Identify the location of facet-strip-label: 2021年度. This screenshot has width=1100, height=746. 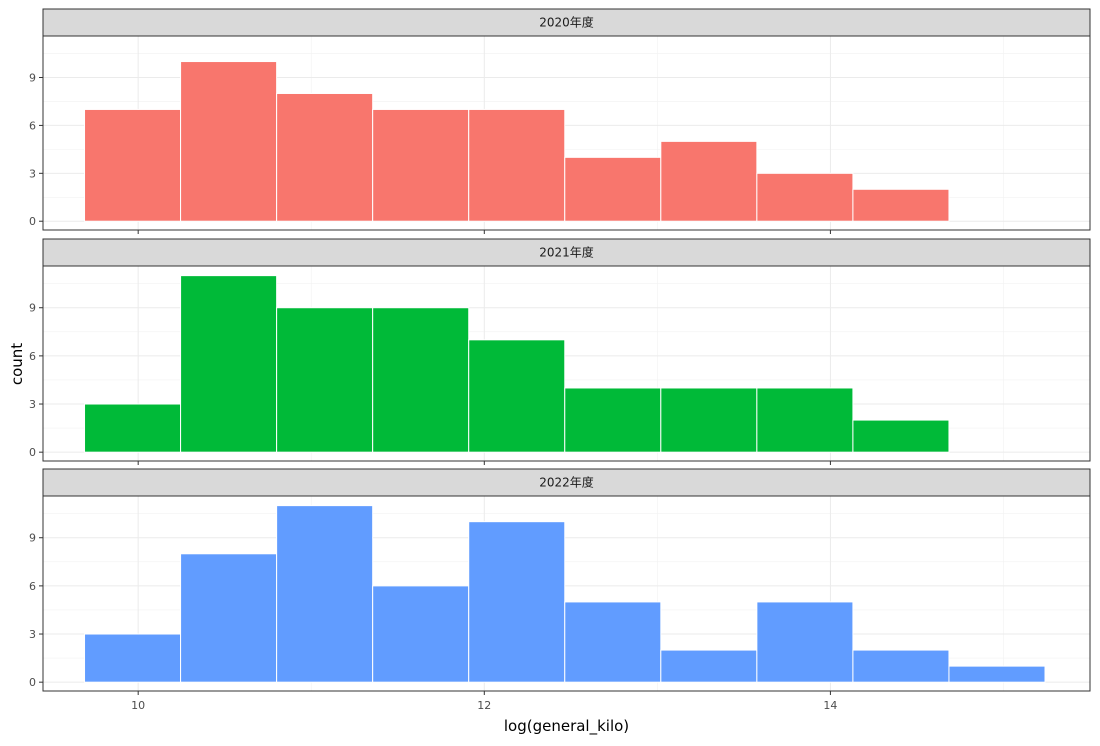
(566, 252).